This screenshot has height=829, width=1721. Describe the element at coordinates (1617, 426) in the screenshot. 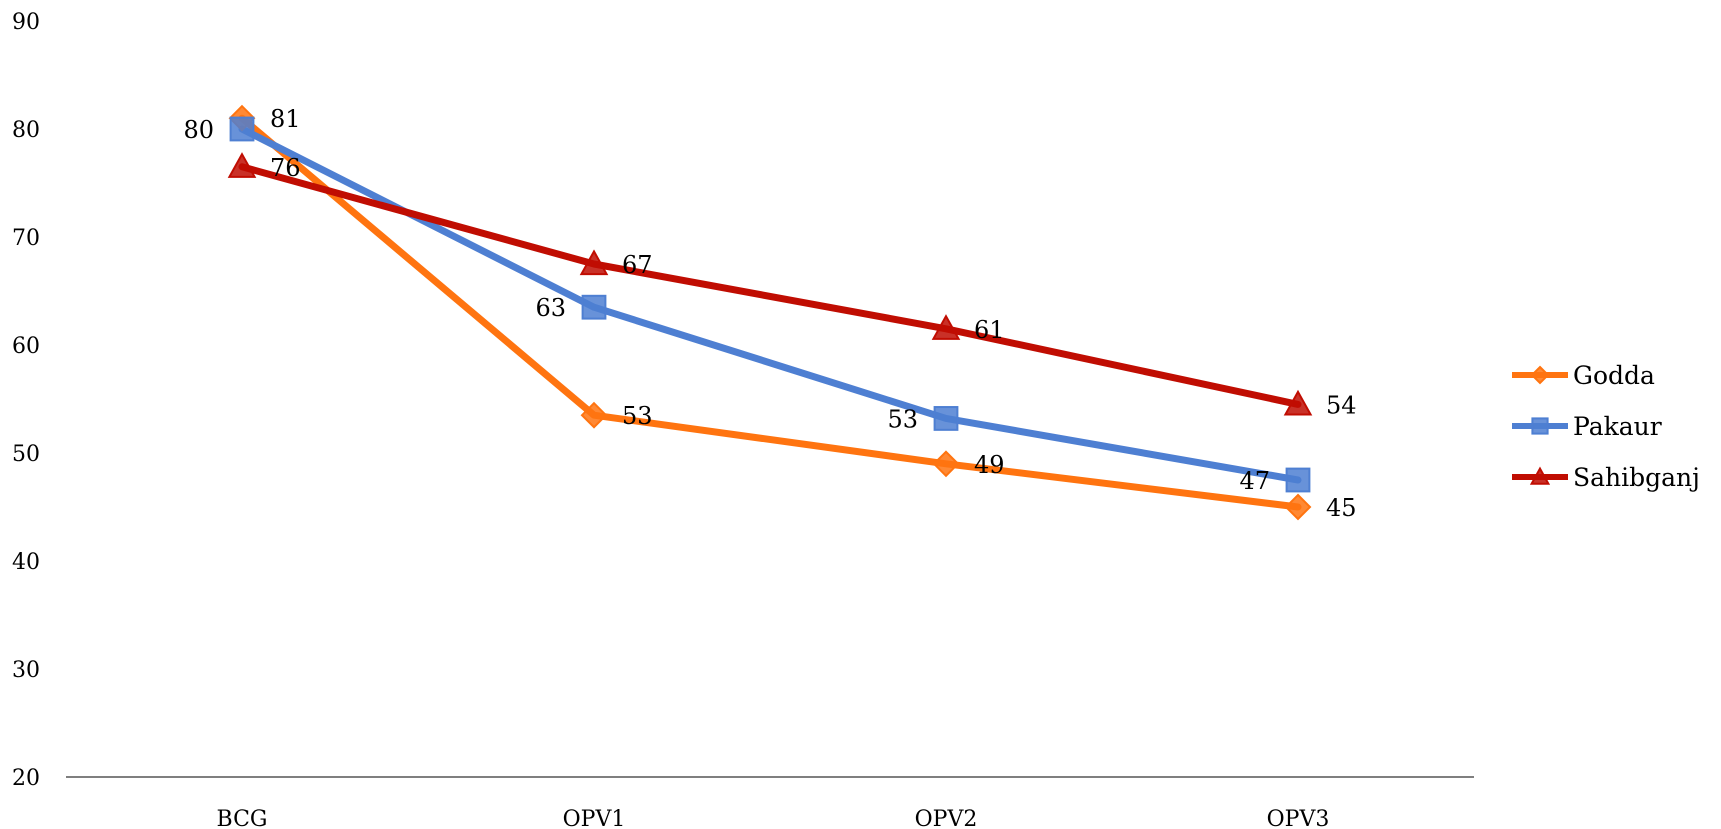

I see `legend-label-pakaur: Pakaur` at that location.